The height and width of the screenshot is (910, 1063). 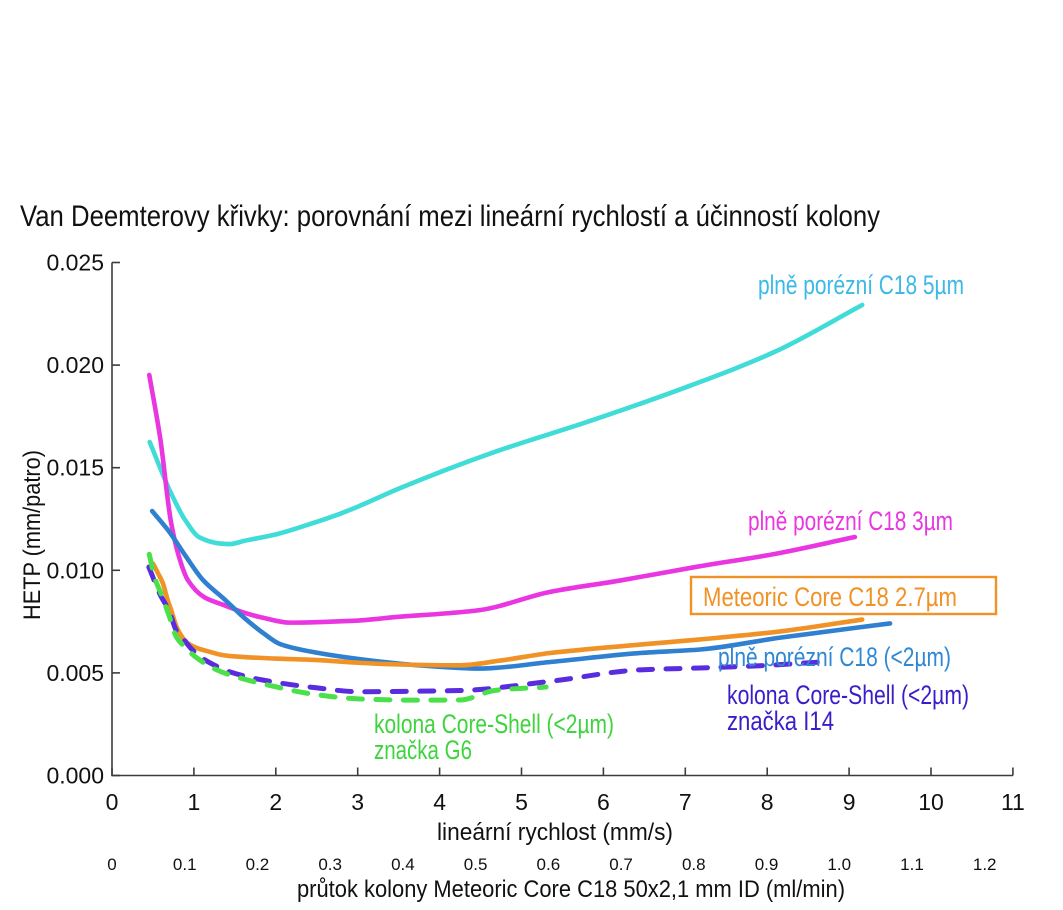 I want to click on x-tick-label: 9, so click(x=849, y=802).